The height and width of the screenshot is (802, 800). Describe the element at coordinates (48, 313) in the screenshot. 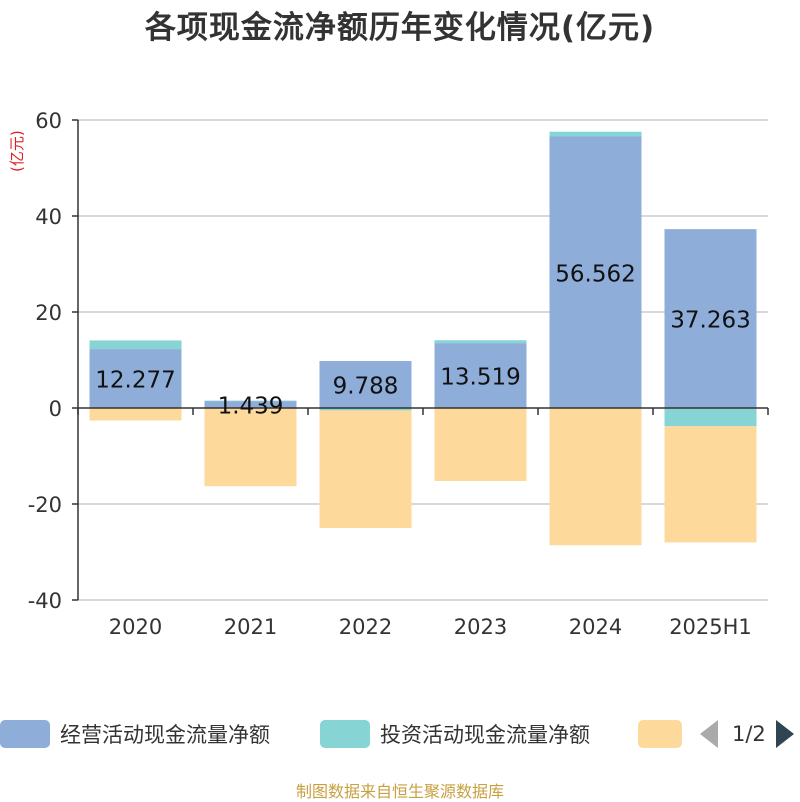

I see `y-tick-label: 20` at that location.